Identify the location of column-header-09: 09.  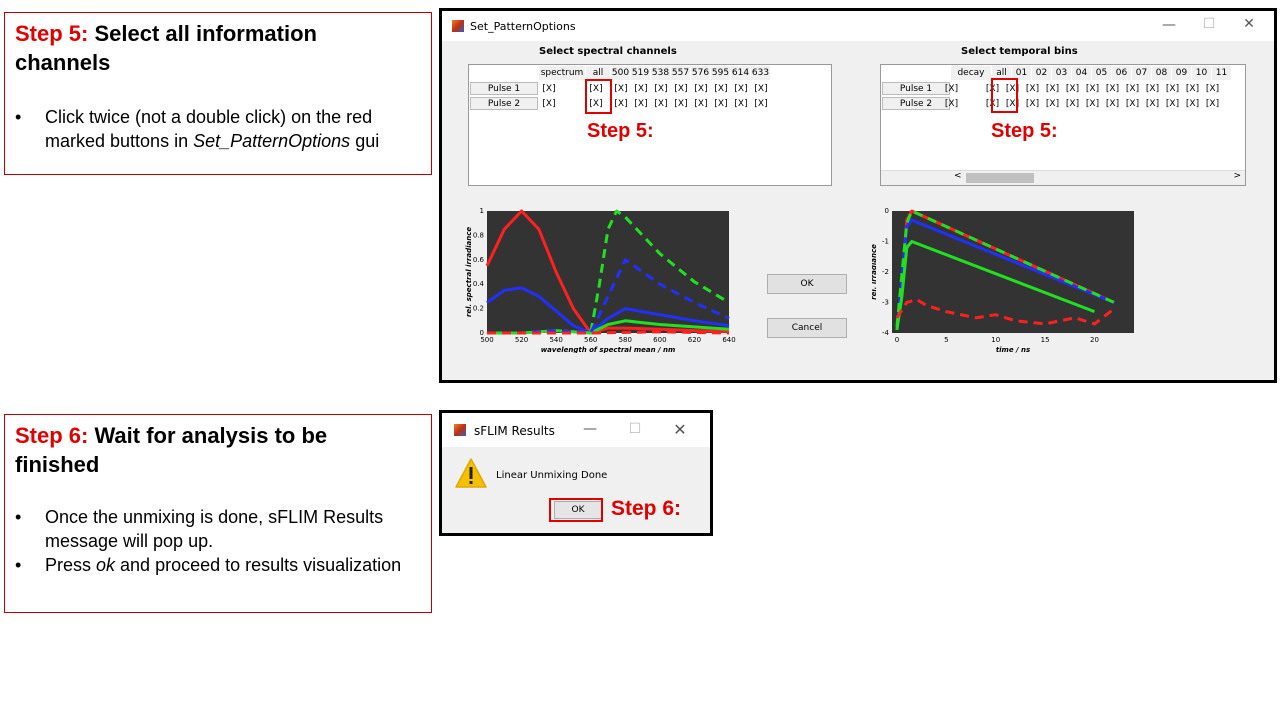
(1181, 73).